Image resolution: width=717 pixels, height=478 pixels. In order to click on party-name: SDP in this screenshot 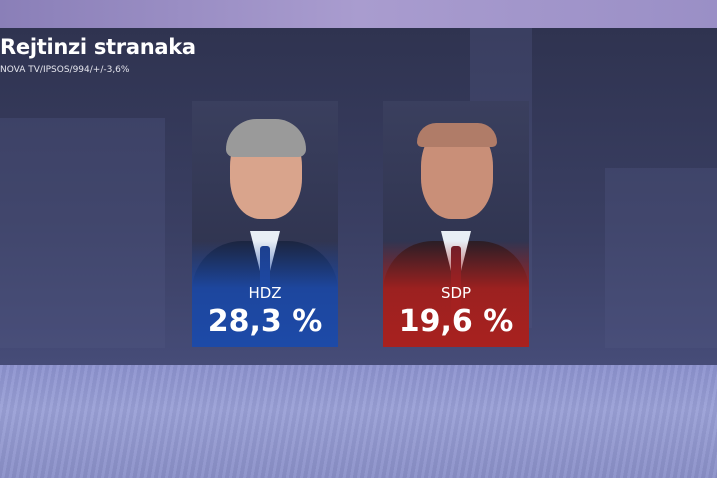, I will do `click(456, 293)`.